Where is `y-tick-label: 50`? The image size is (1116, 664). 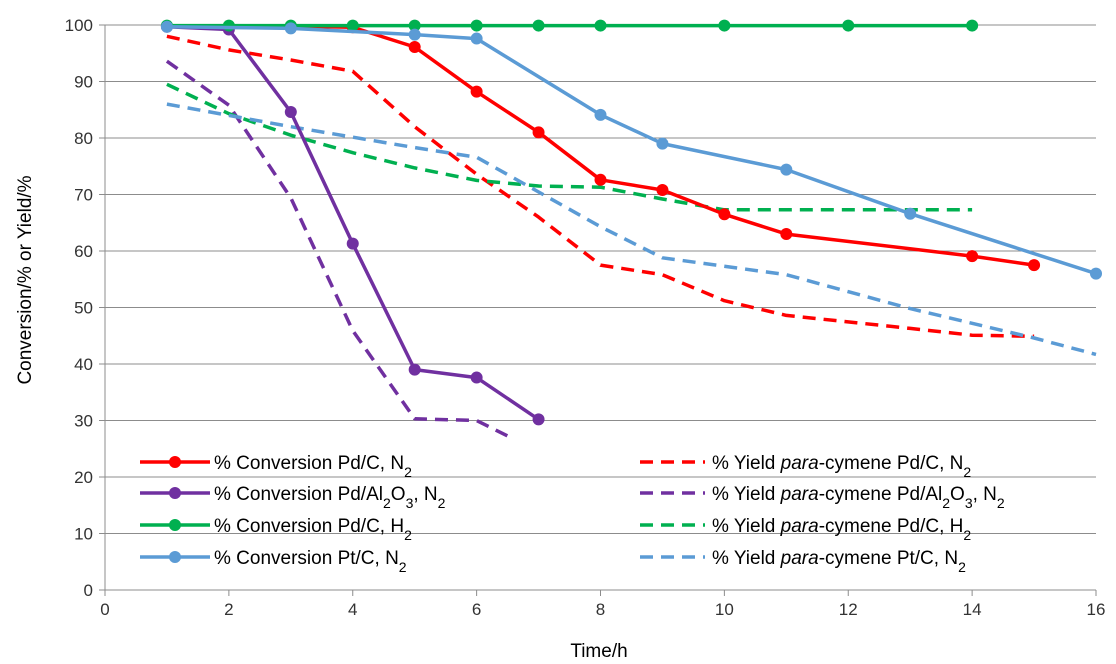
y-tick-label: 50 is located at coordinates (83, 308).